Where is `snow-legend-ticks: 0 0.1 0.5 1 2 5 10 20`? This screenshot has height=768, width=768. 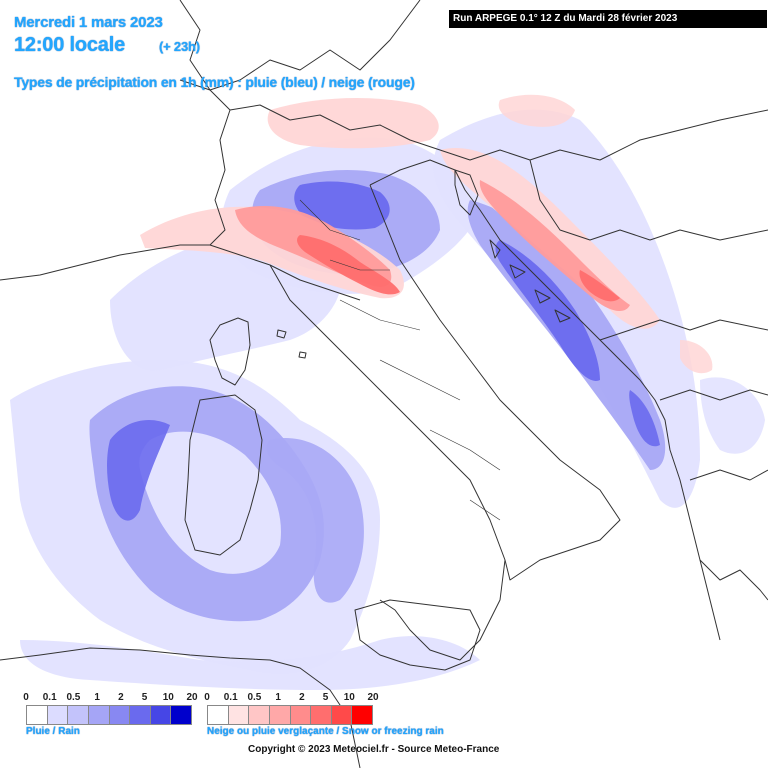 snow-legend-ticks: 0 0.1 0.5 1 2 5 10 20 is located at coordinates (291, 698).